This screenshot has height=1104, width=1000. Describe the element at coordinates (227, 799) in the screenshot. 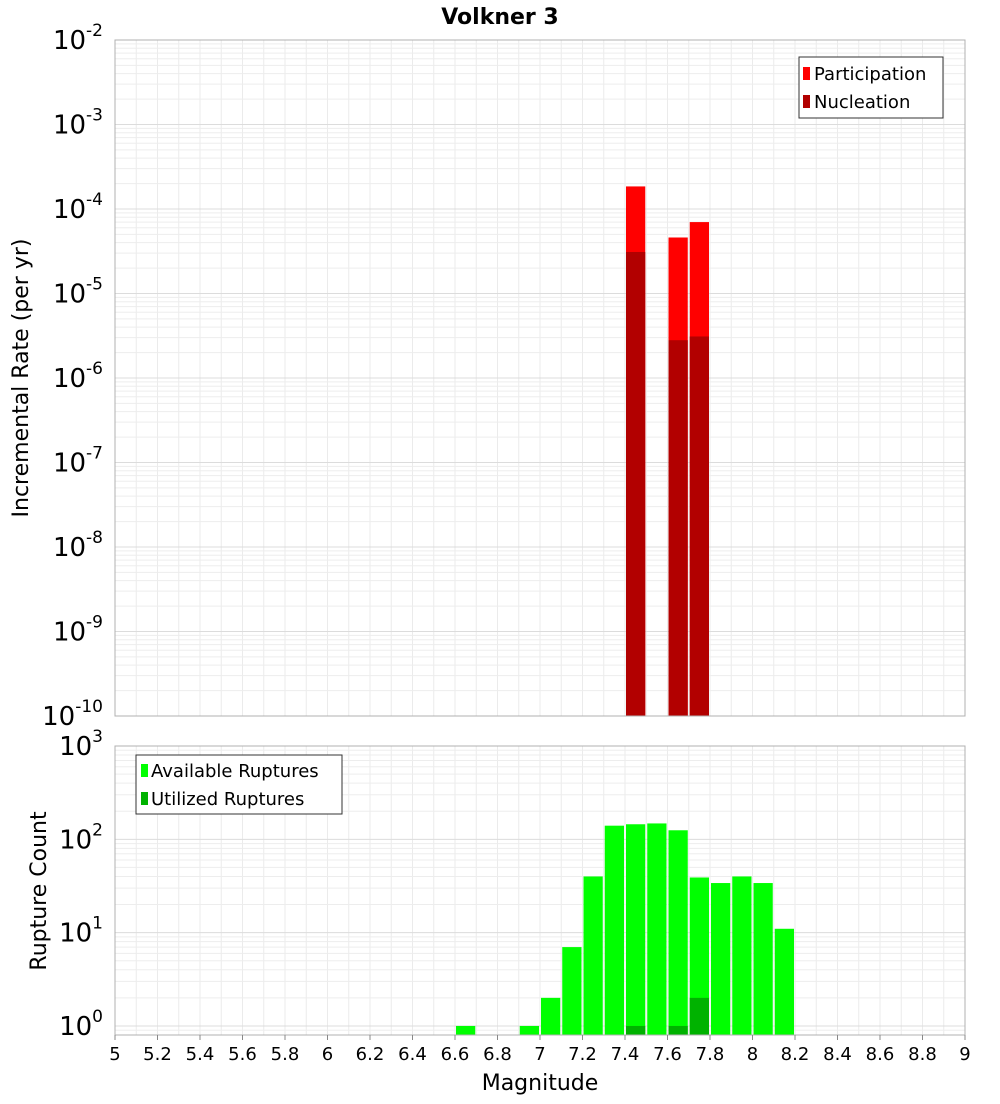

I see `legend-label-utilized-ruptures: Utilized Ruptures` at that location.